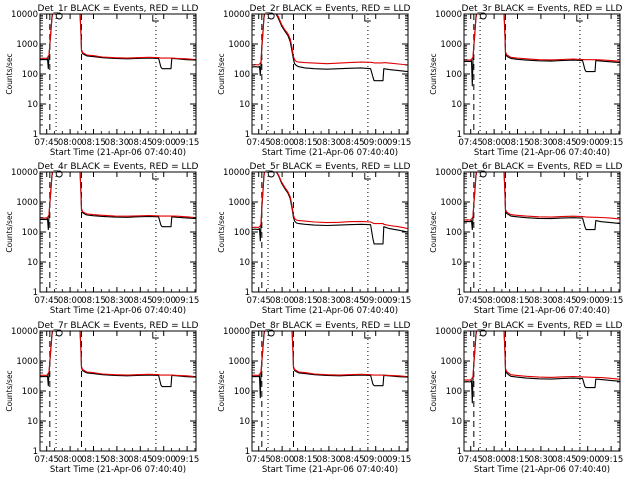  What do you see at coordinates (399, 143) in the screenshot?
I see `x-tick-label: 09:15` at bounding box center [399, 143].